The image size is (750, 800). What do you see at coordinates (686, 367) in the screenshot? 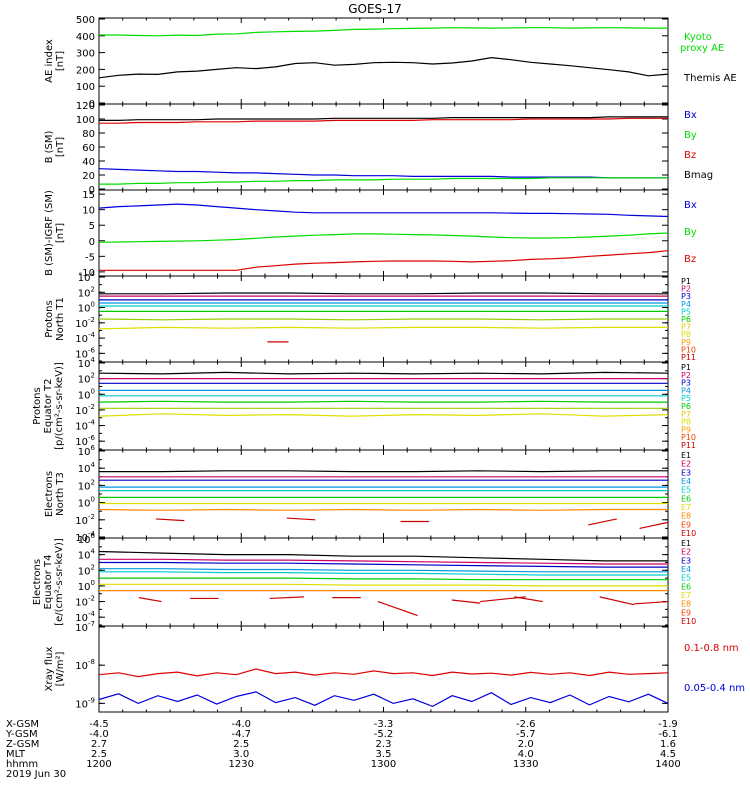
I see `legend-entry: P1` at bounding box center [686, 367].